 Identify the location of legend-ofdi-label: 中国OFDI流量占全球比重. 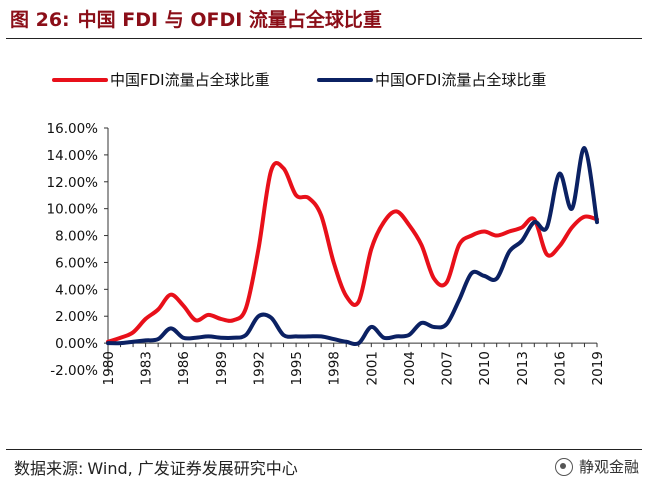
(460, 80).